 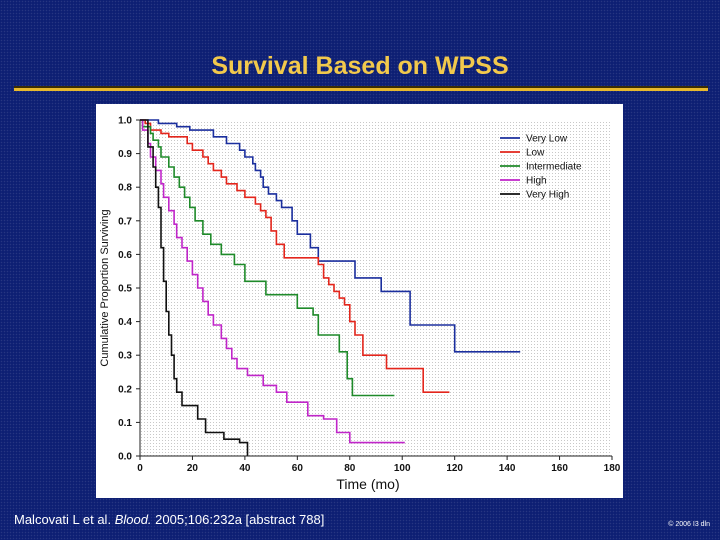 I want to click on y-tick-label: 0.6, so click(x=125, y=255).